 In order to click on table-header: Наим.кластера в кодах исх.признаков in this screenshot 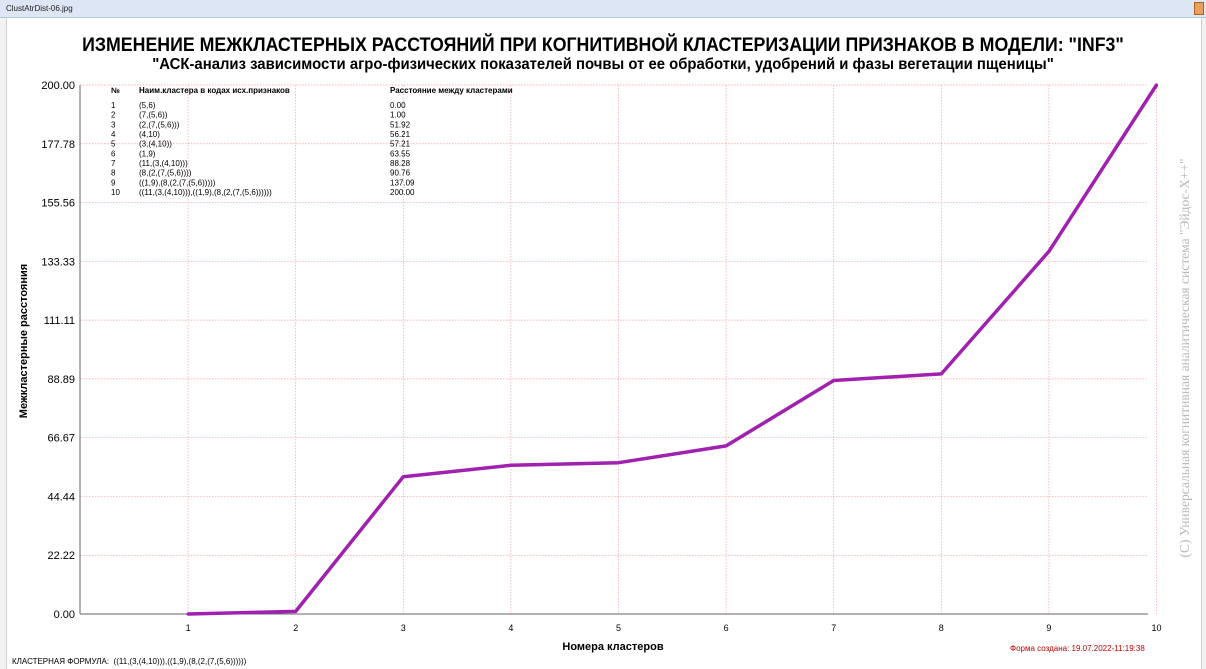, I will do `click(214, 90)`.